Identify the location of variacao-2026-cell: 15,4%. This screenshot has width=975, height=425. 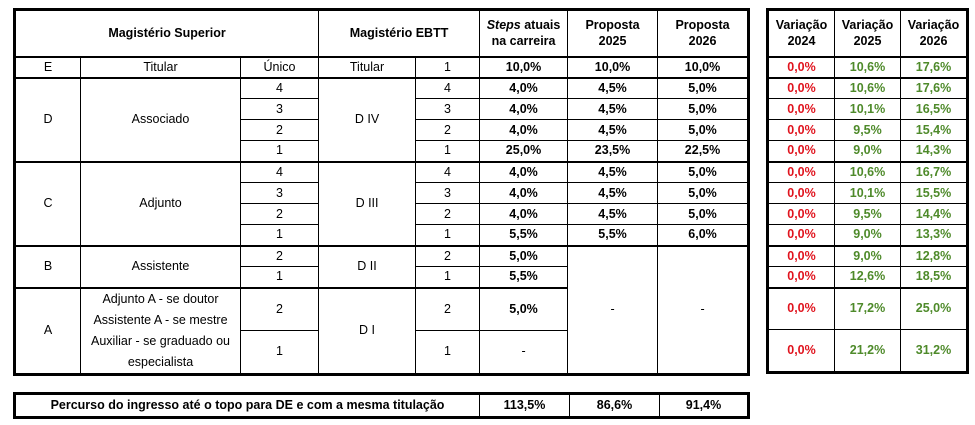
(933, 130).